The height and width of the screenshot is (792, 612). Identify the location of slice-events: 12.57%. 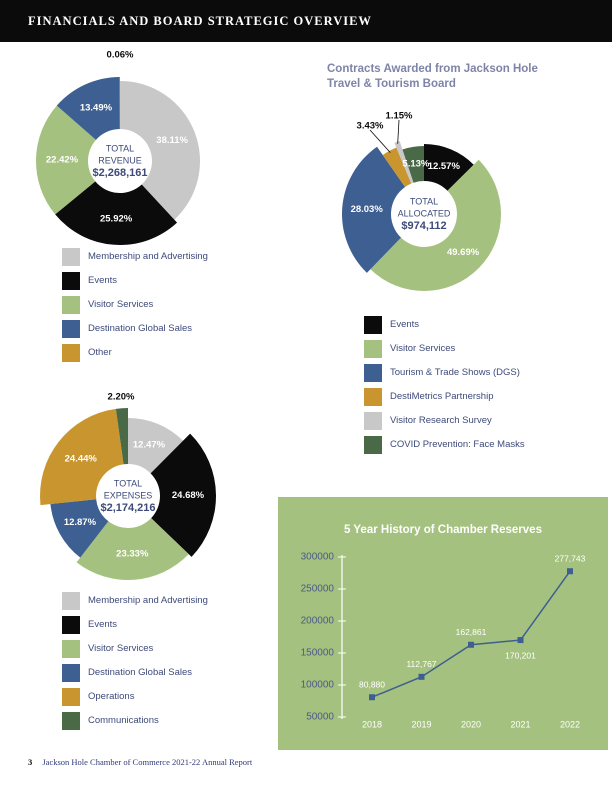
(449, 167).